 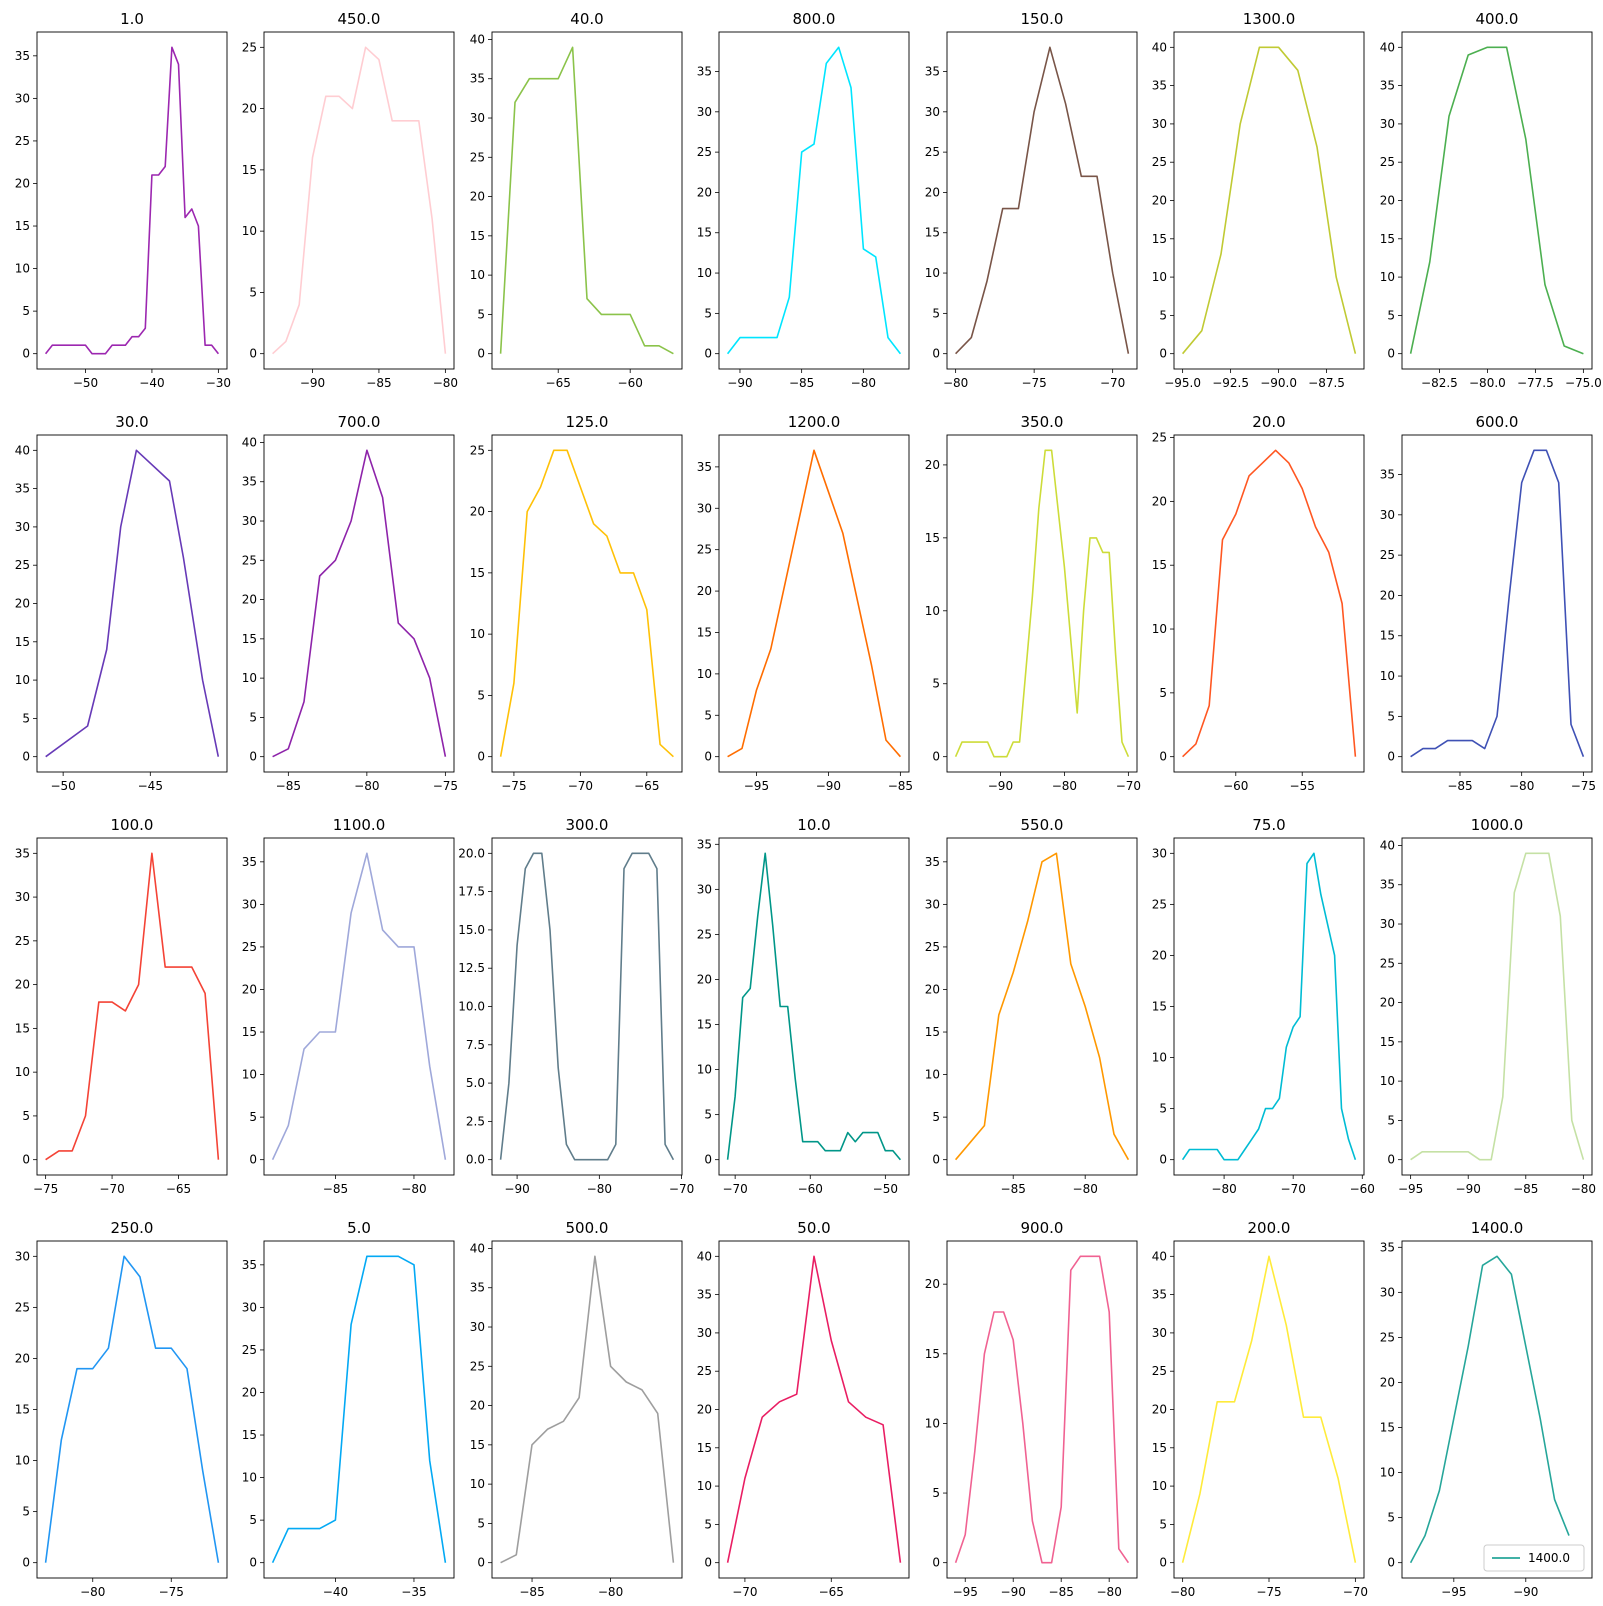 What do you see at coordinates (249, 442) in the screenshot?
I see `y-tick-label: 40` at bounding box center [249, 442].